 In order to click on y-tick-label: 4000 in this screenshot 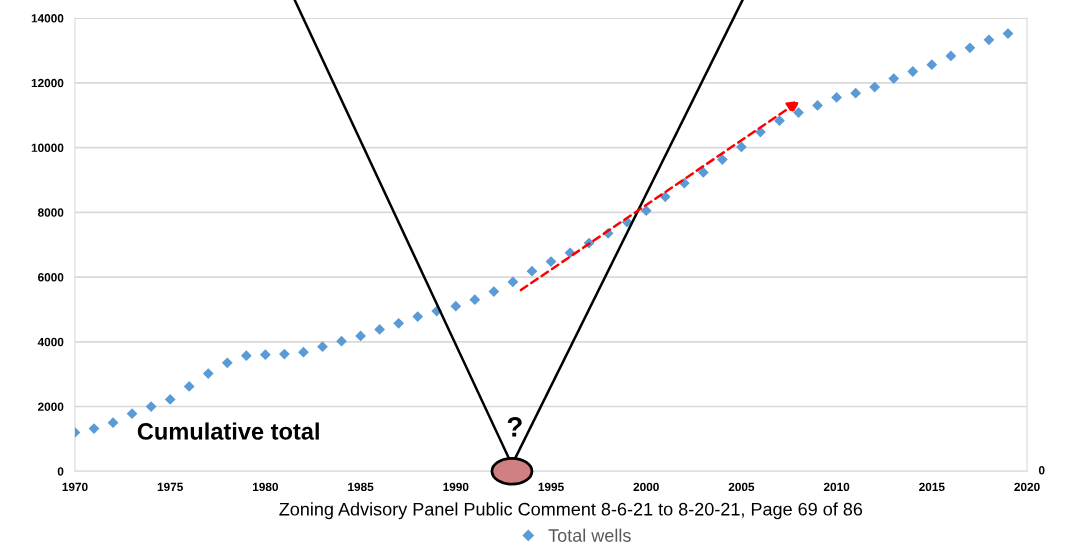, I will do `click(50, 342)`.